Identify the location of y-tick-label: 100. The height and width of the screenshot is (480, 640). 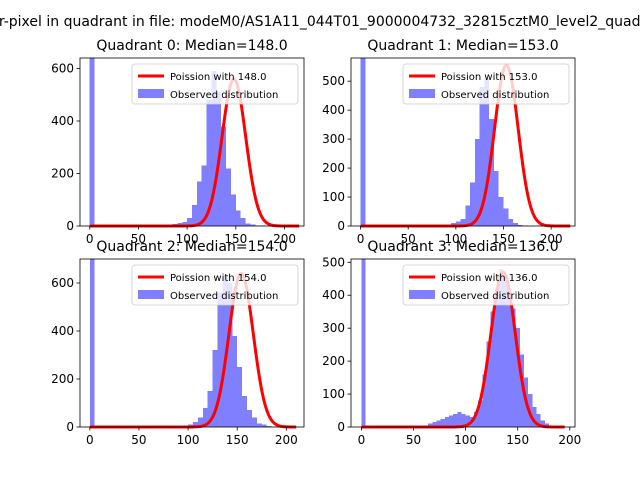
(333, 197).